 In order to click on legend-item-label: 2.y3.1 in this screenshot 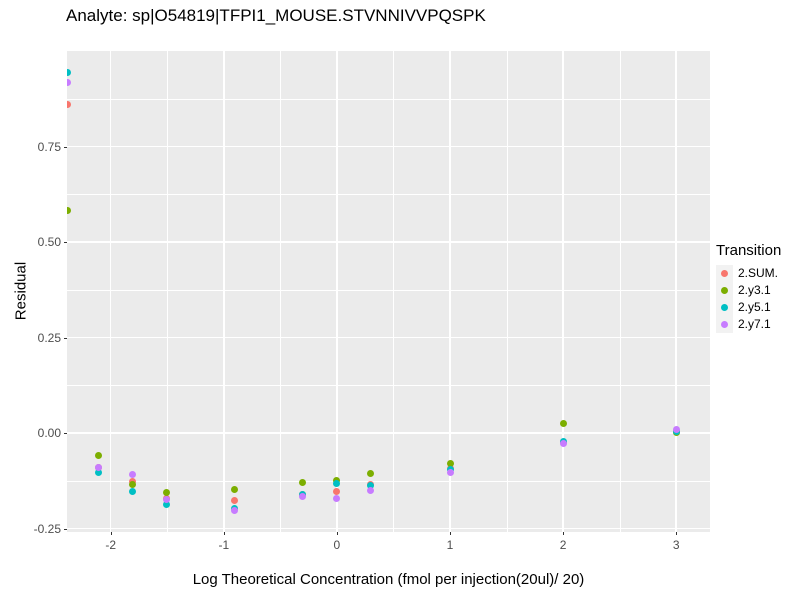, I will do `click(754, 290)`.